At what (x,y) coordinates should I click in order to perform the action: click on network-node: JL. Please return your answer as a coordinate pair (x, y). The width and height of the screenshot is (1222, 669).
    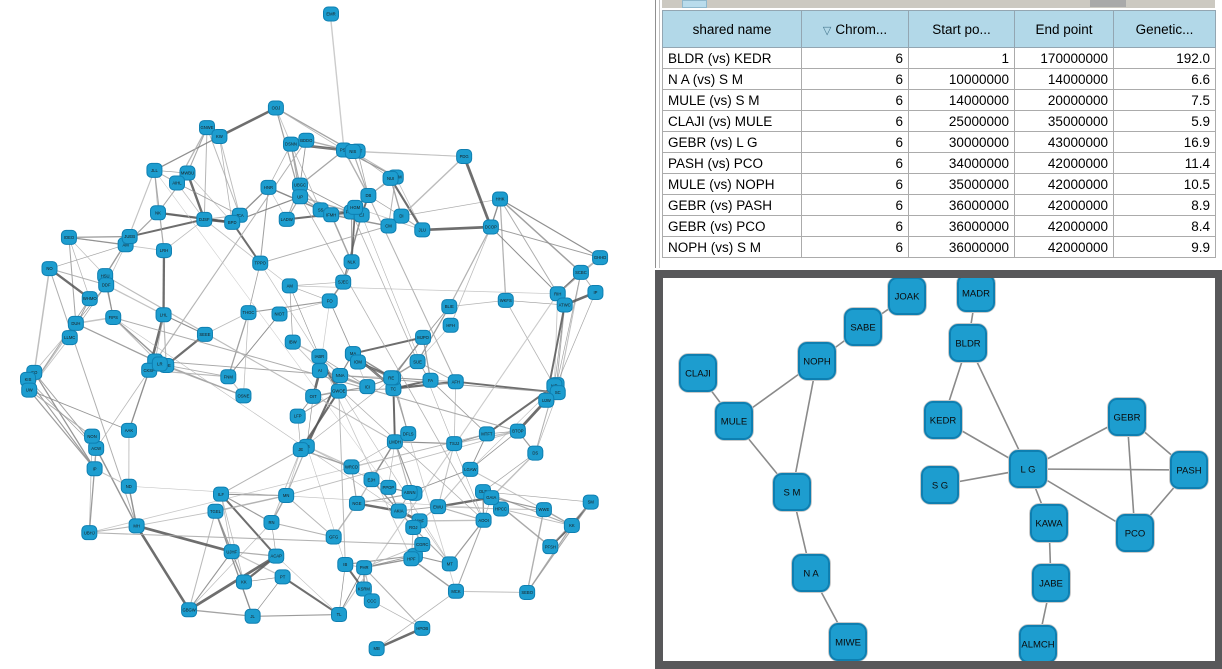
    Looking at the image, I should click on (252, 616).